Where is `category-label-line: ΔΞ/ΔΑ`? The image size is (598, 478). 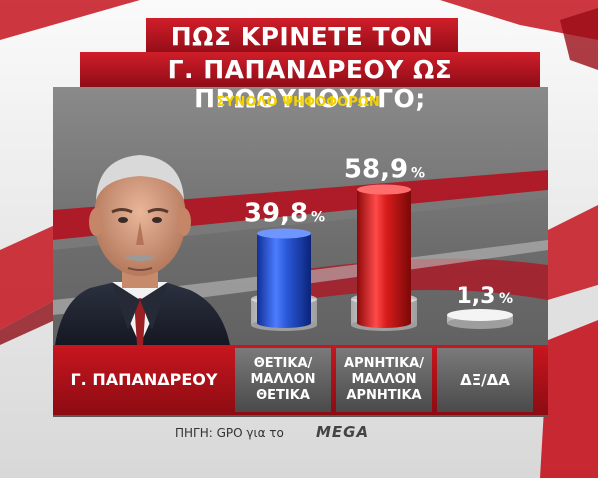
category-label-line: ΔΞ/ΔΑ is located at coordinates (485, 380).